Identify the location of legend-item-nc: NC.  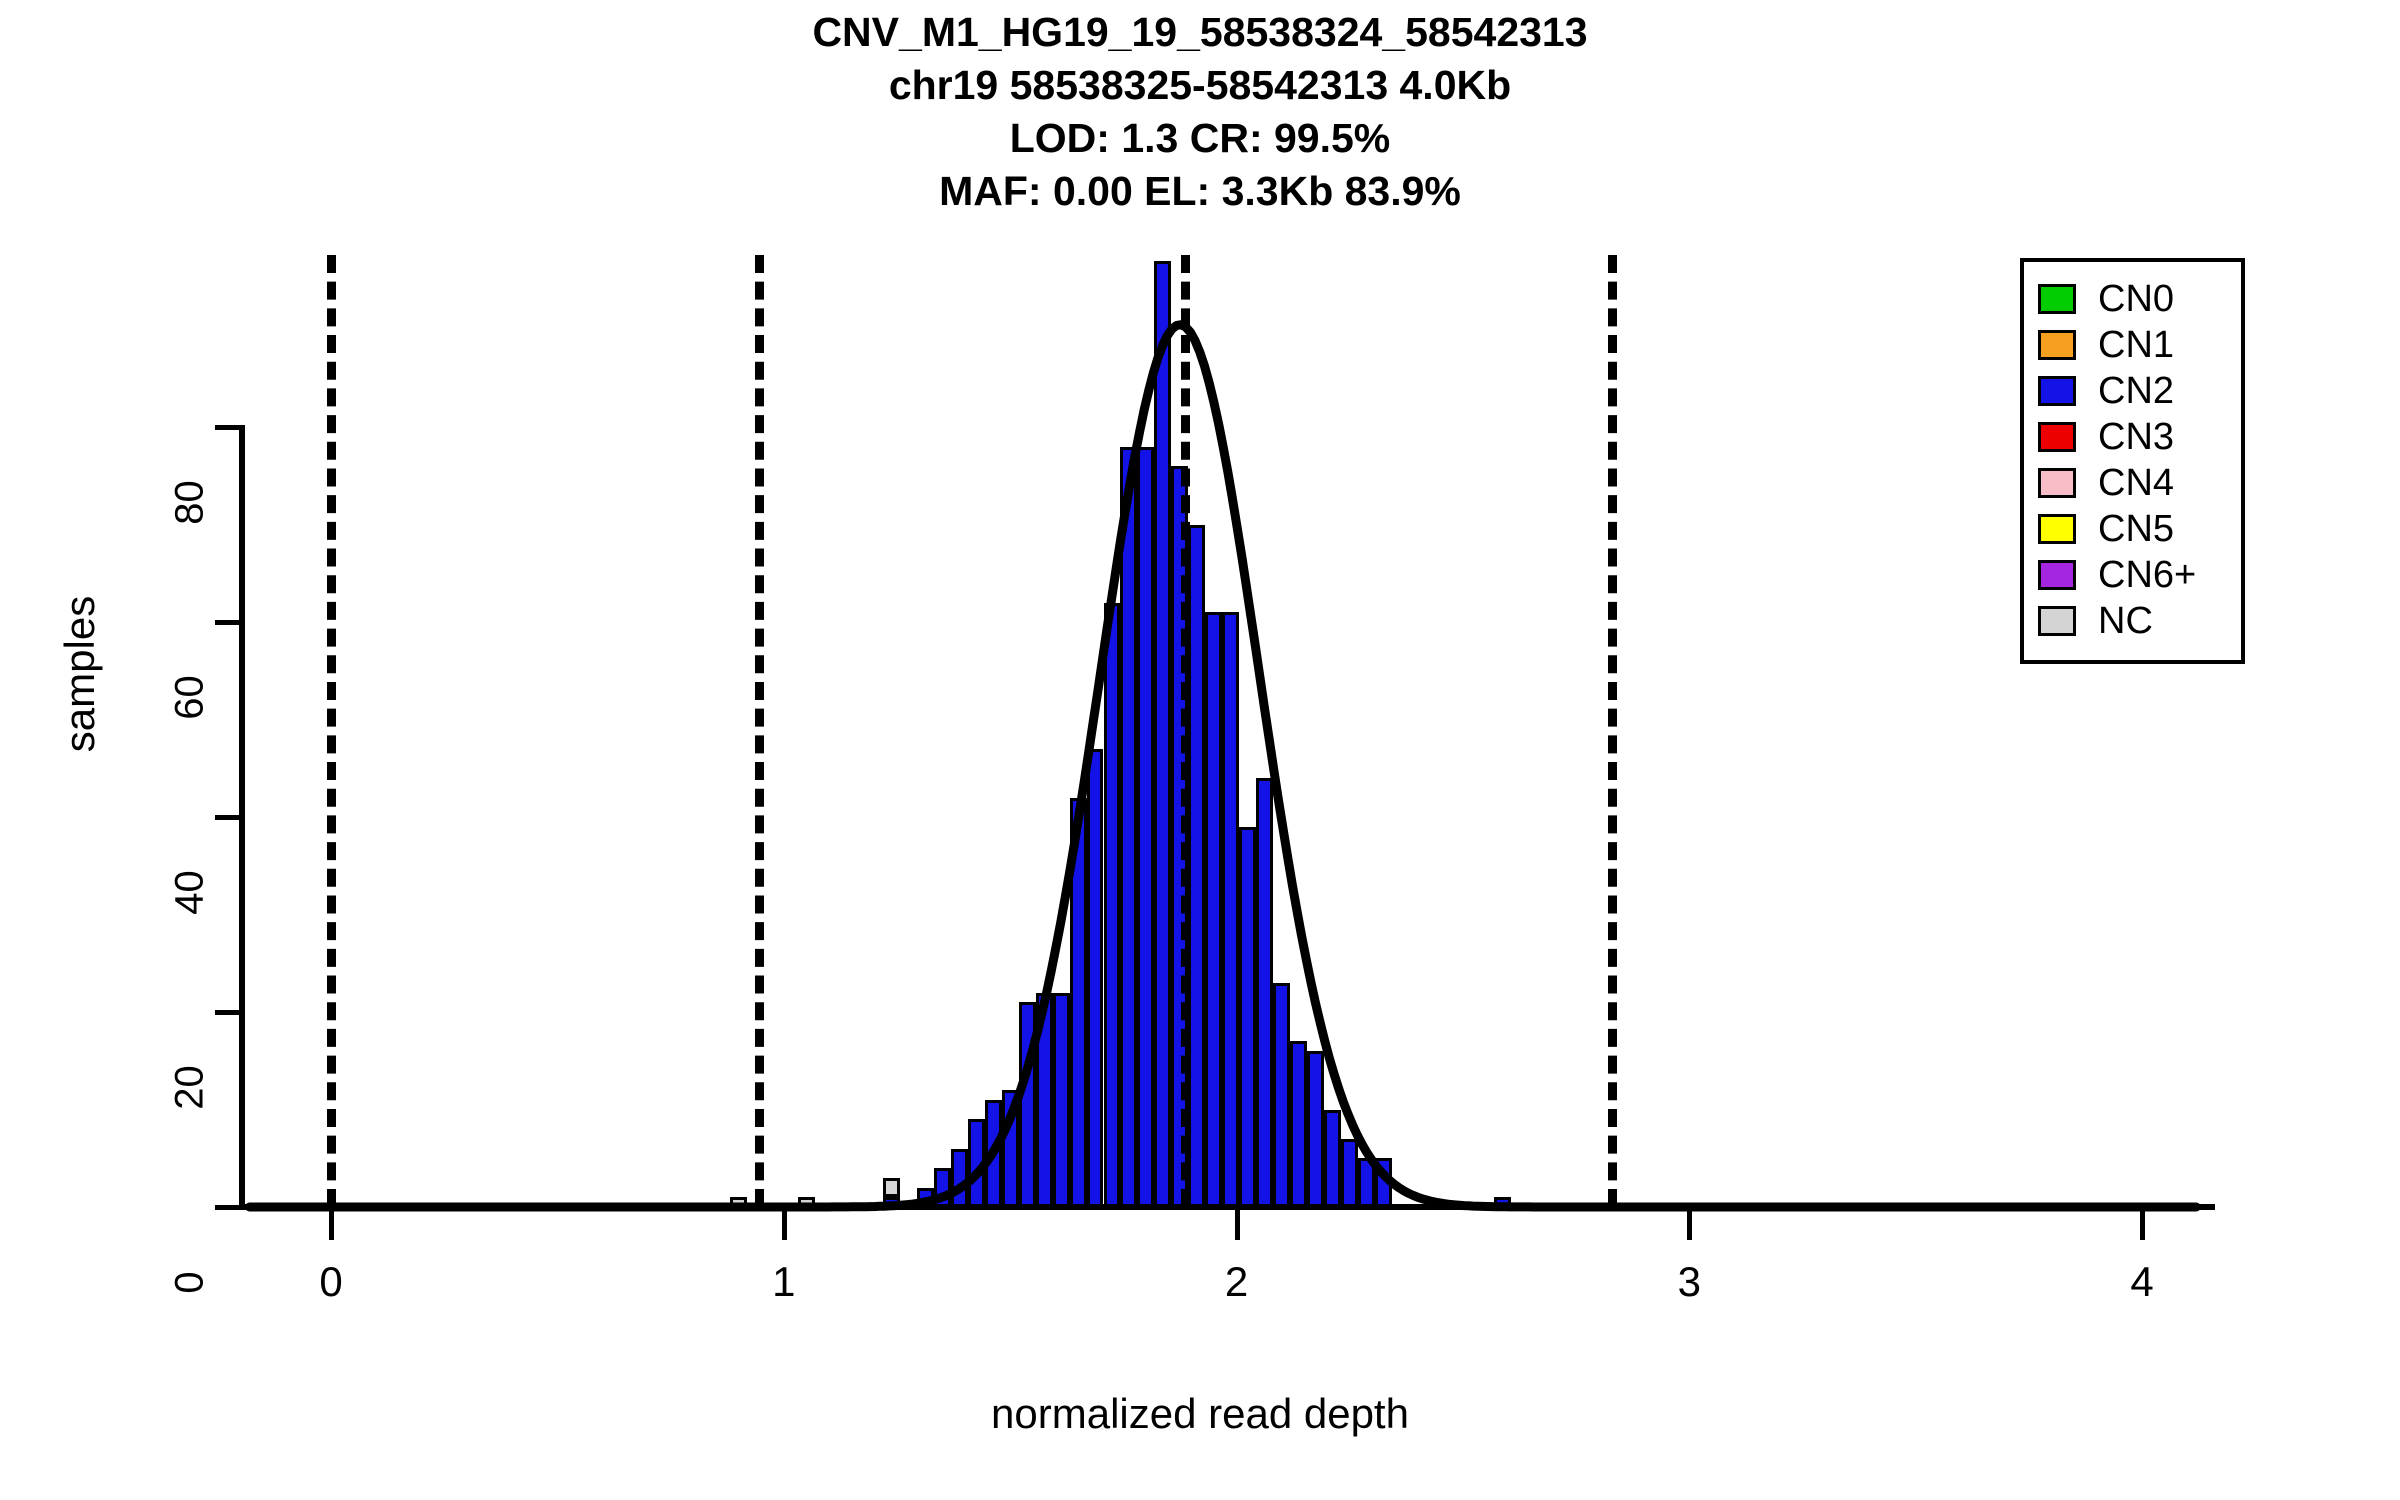
(2134, 621).